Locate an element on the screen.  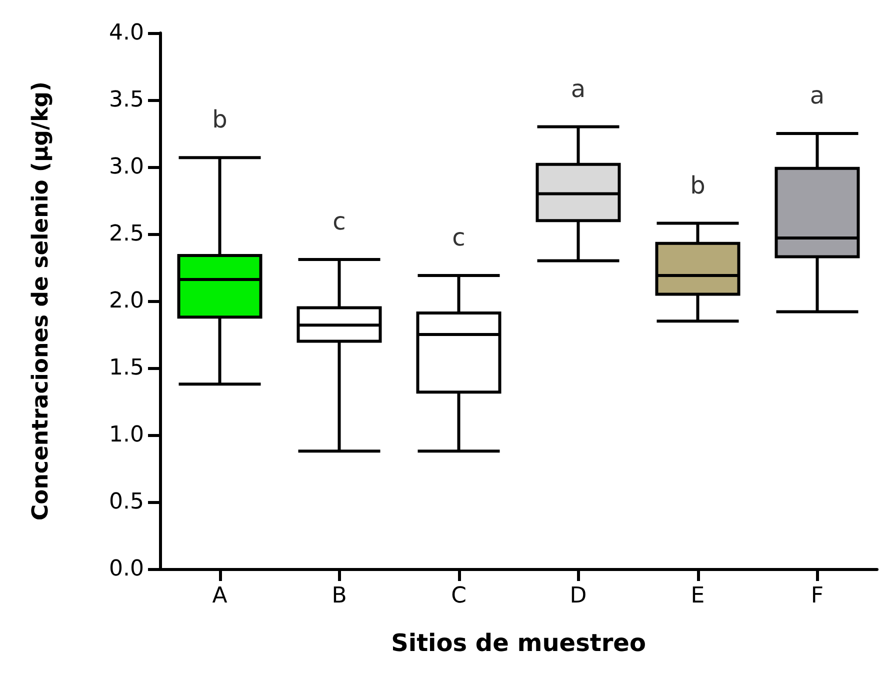
y-axis-title: Concentraciones de selenio (µg/kg) is located at coordinates (41, 301).